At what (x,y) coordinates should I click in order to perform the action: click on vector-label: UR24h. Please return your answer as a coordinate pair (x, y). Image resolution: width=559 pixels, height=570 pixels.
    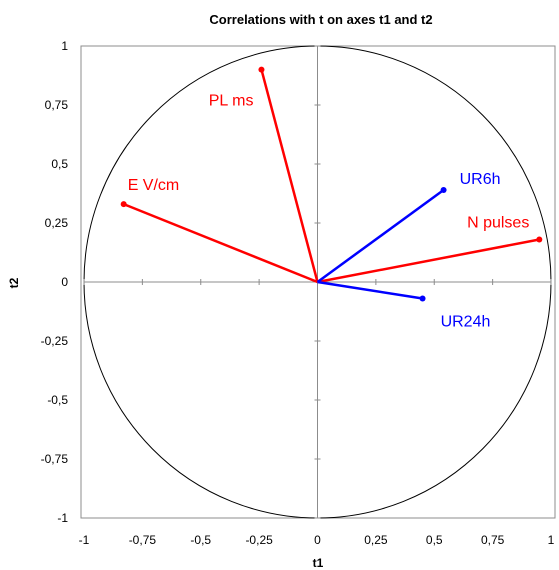
    Looking at the image, I should click on (466, 322).